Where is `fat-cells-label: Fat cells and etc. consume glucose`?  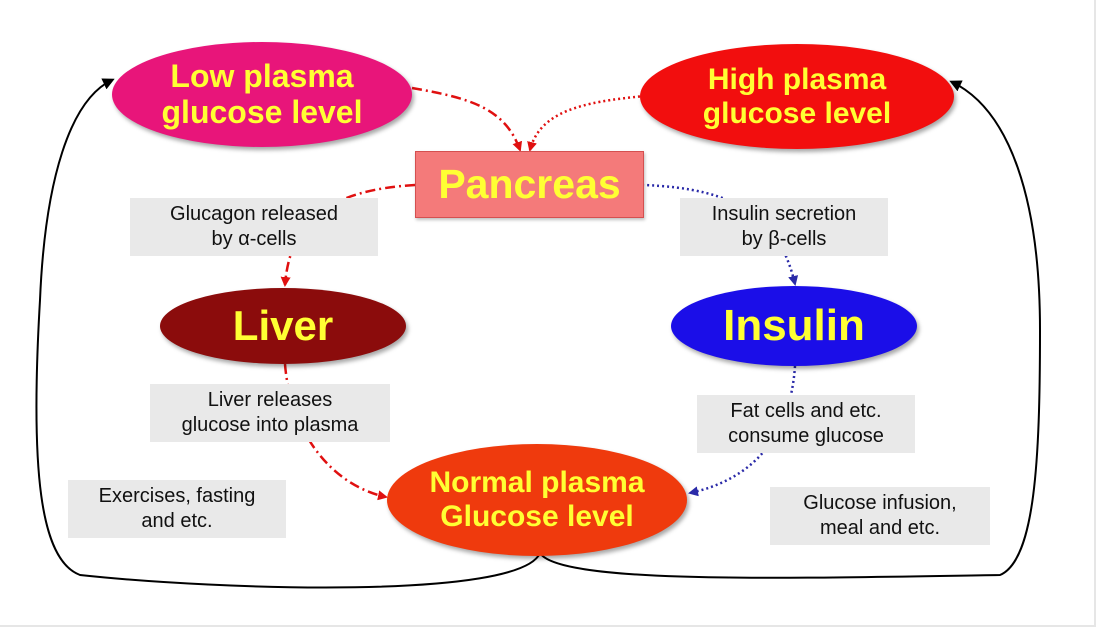
fat-cells-label: Fat cells and etc. consume glucose is located at coordinates (806, 424).